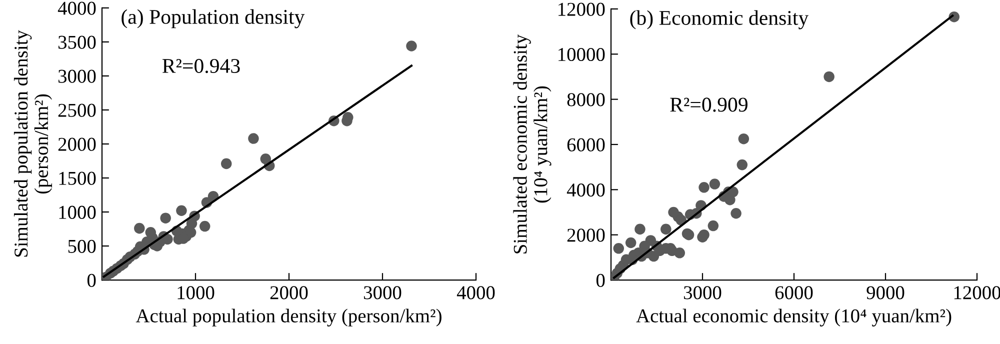  I want to click on y-tick-label: 3500, so click(77, 42).